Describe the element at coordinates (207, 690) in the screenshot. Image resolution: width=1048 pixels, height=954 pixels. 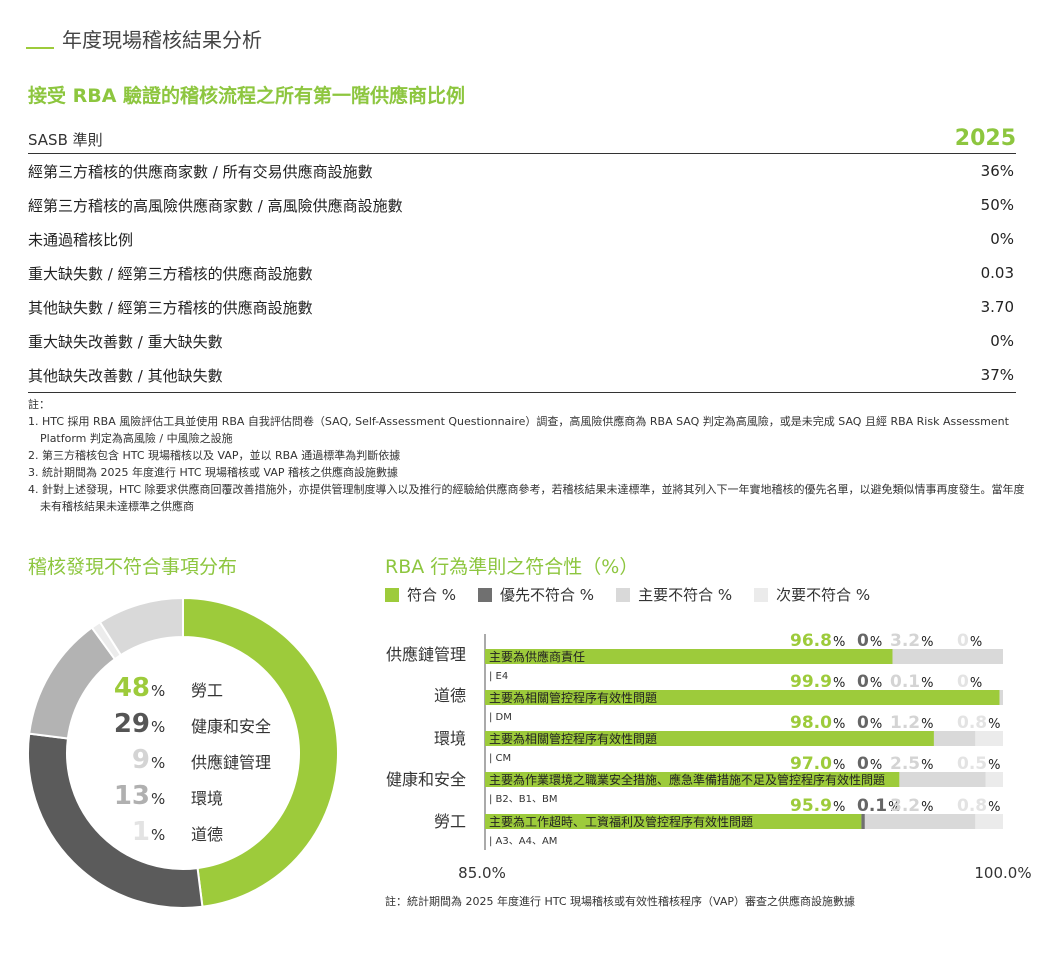
I see `donut-category: 勞工` at that location.